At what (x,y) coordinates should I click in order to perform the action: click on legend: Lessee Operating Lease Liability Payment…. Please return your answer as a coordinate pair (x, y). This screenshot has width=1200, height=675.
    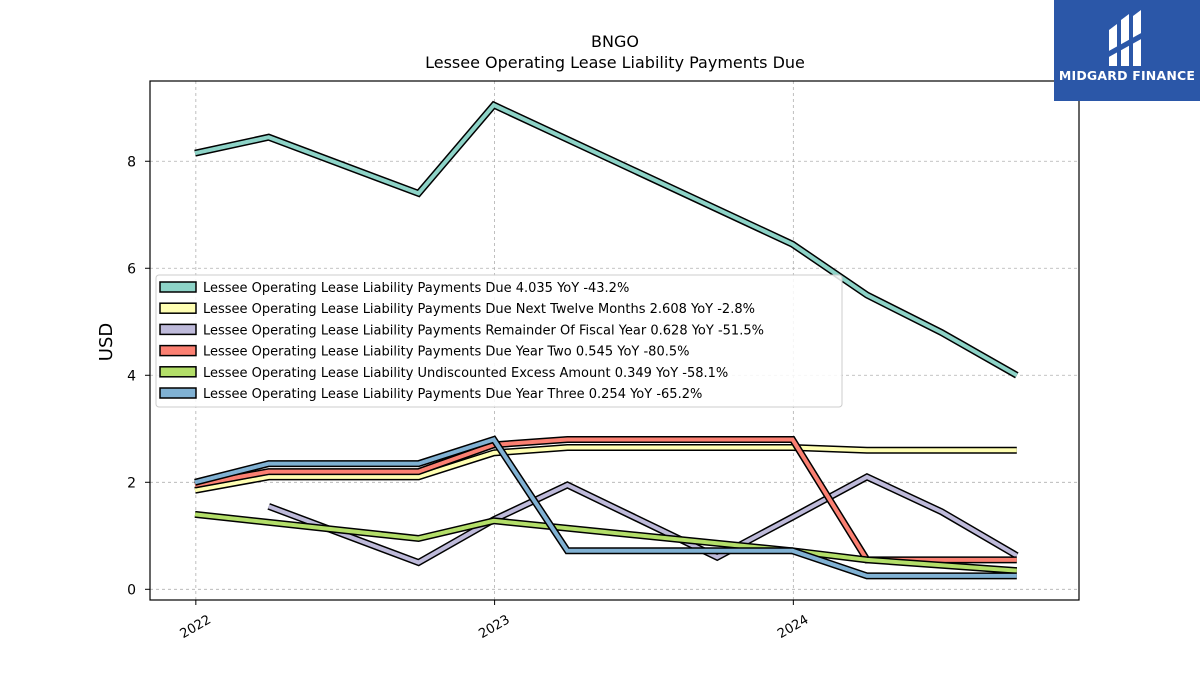
    Looking at the image, I should click on (499, 341).